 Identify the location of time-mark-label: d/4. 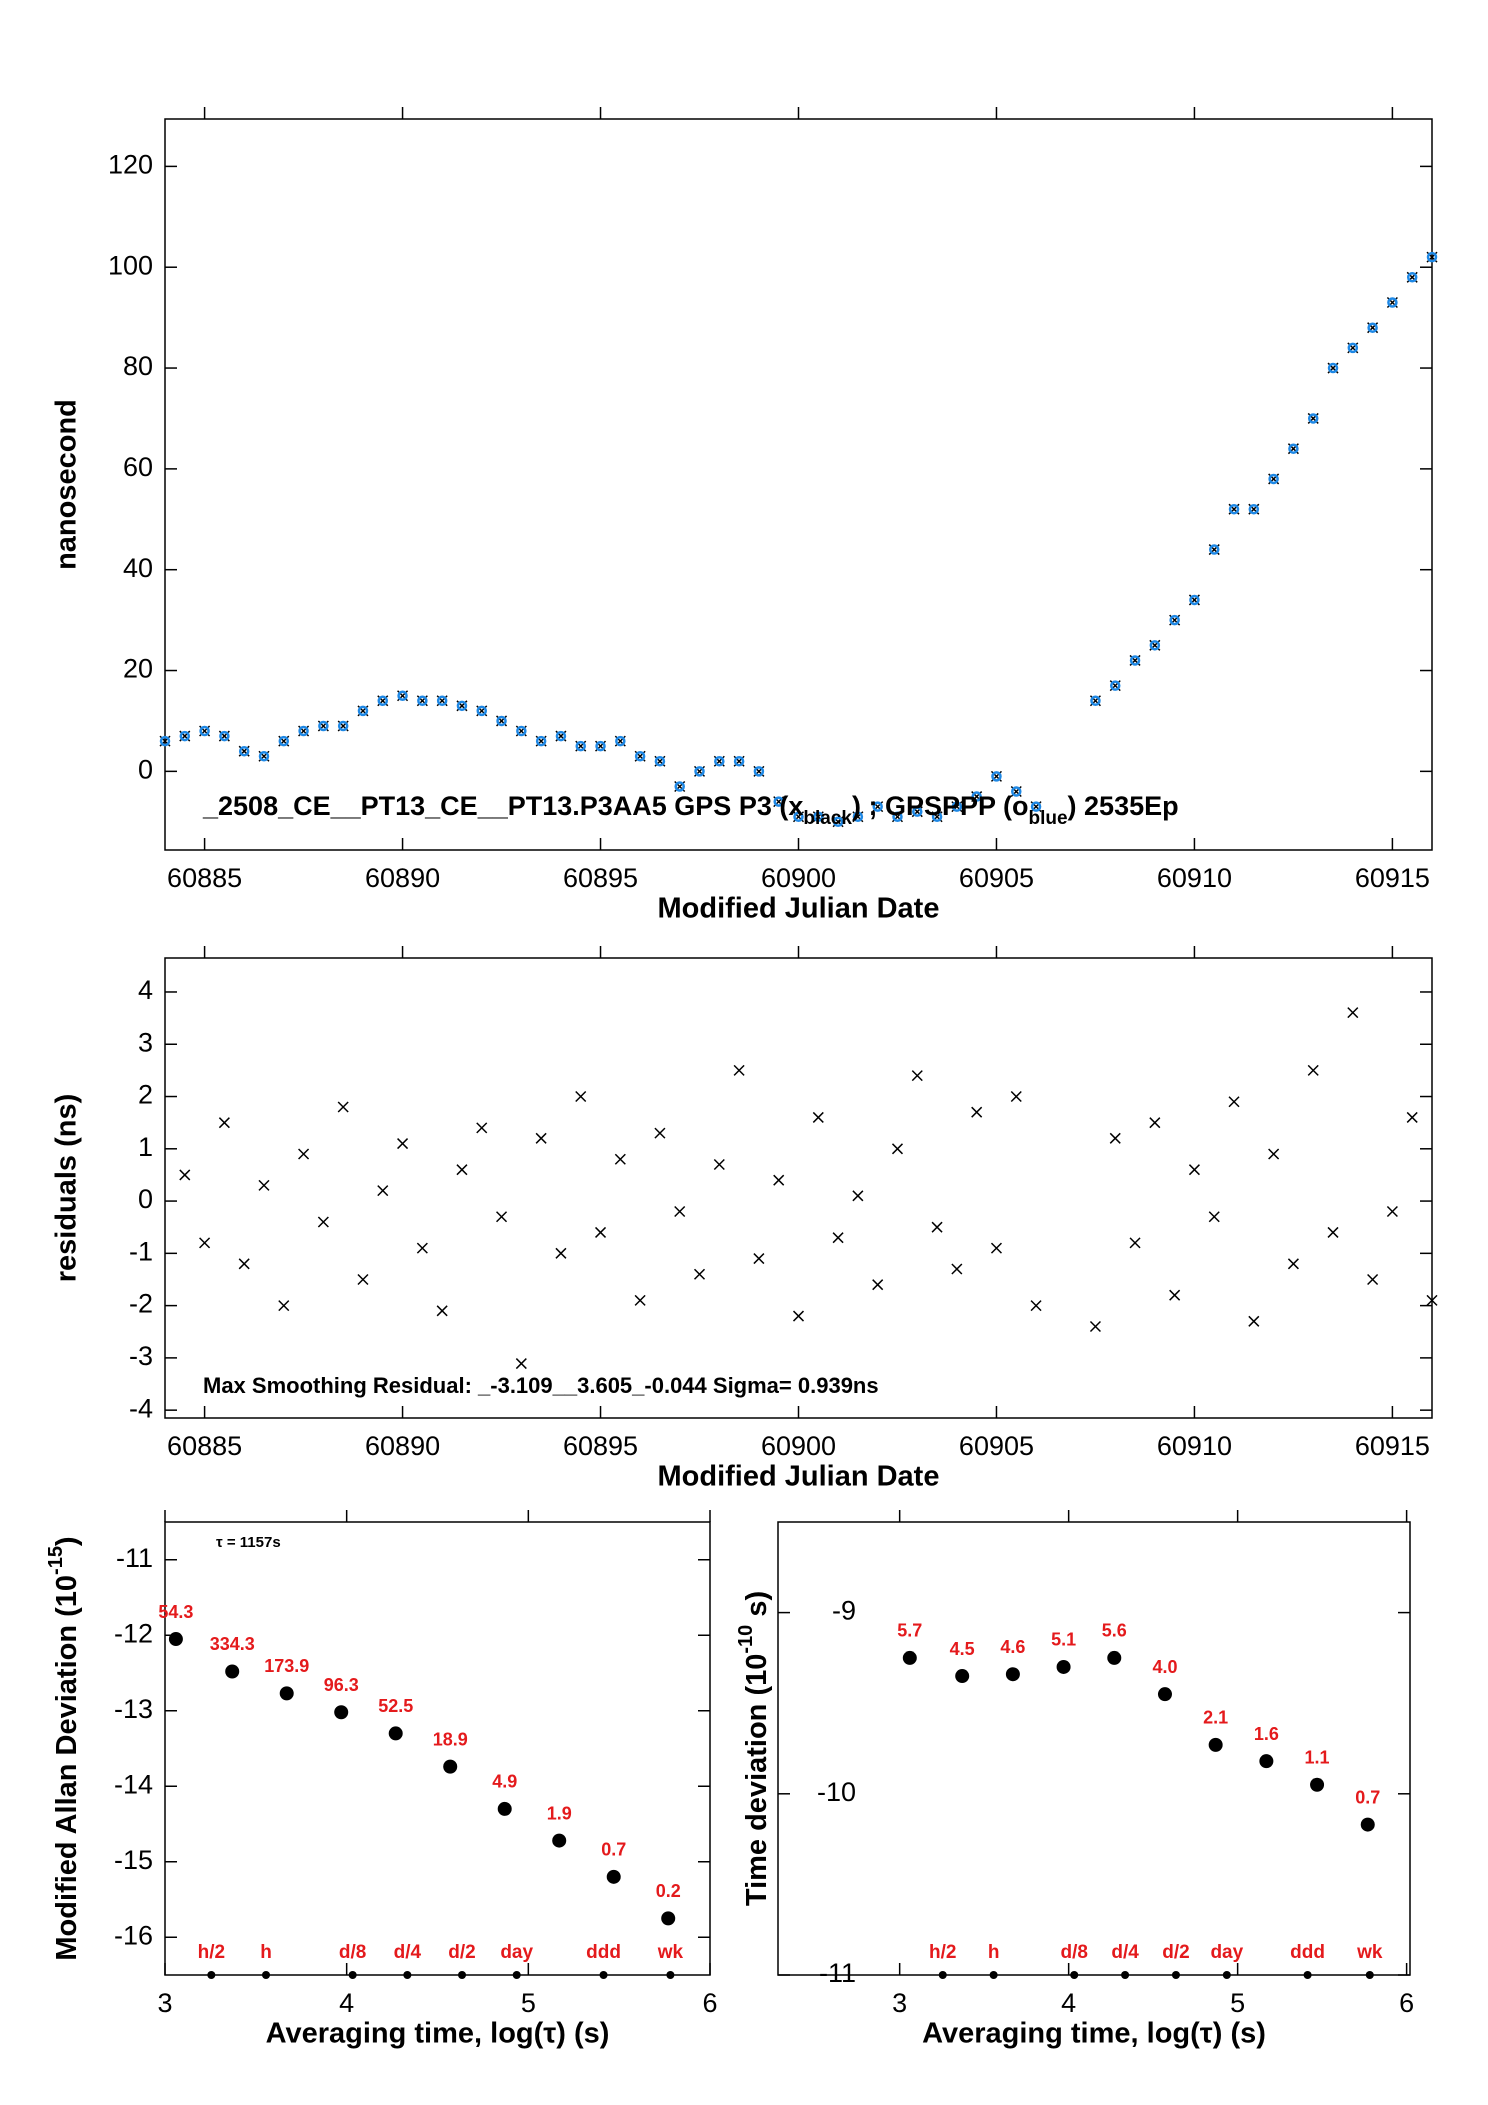
(408, 1952).